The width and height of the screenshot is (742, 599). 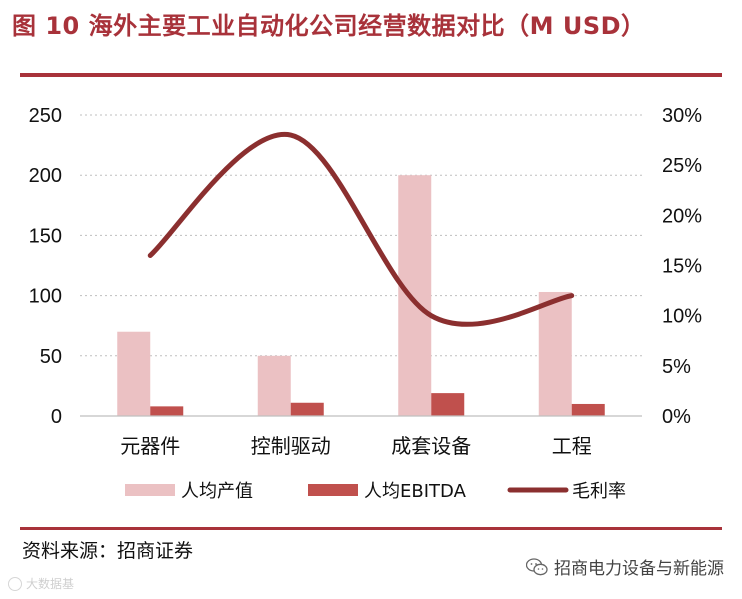 I want to click on watermark-text: 大数据基, so click(x=50, y=584).